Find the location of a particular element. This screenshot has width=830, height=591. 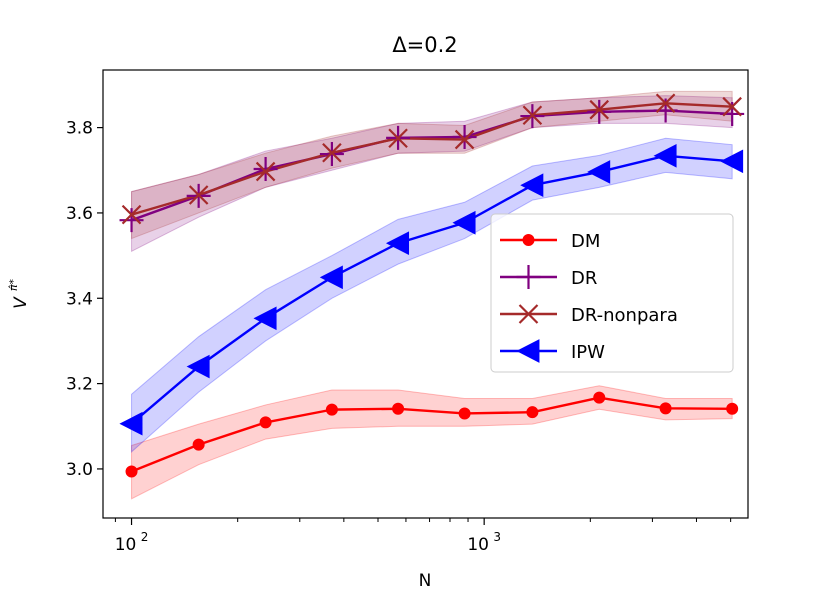

x-tick-exponent: 2 is located at coordinates (145, 537).